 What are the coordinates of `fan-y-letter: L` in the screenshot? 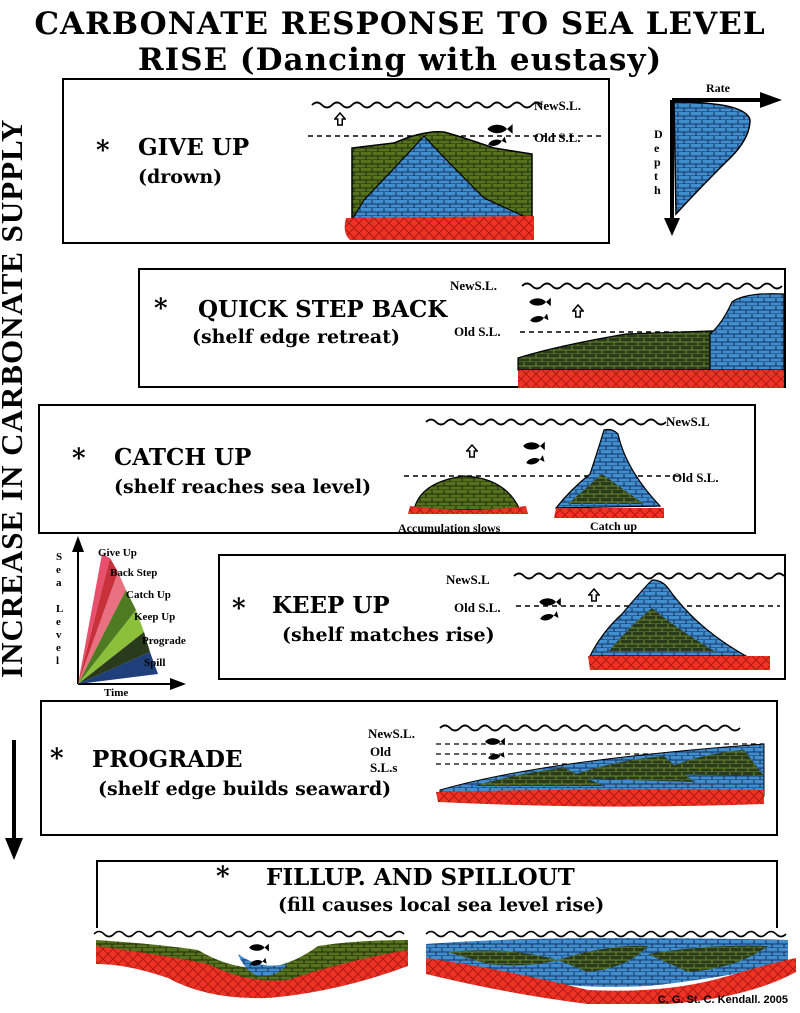 It's located at (59, 609).